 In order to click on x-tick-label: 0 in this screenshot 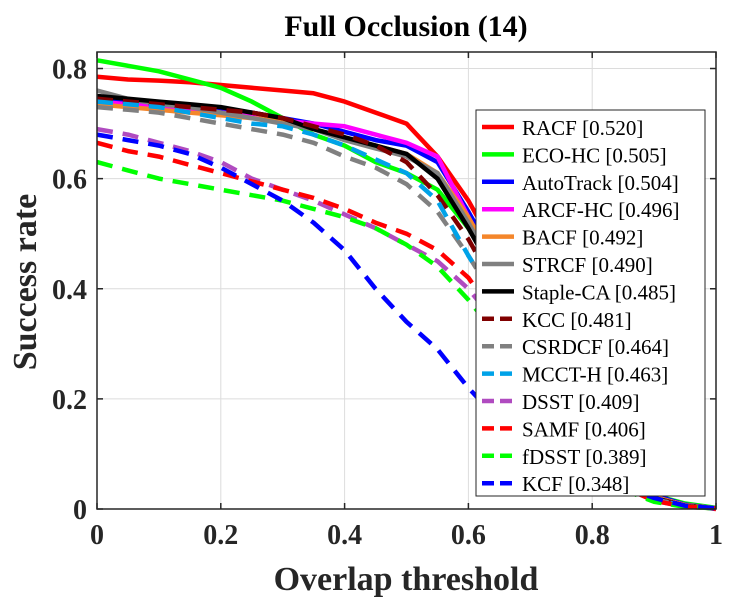, I will do `click(97, 535)`.